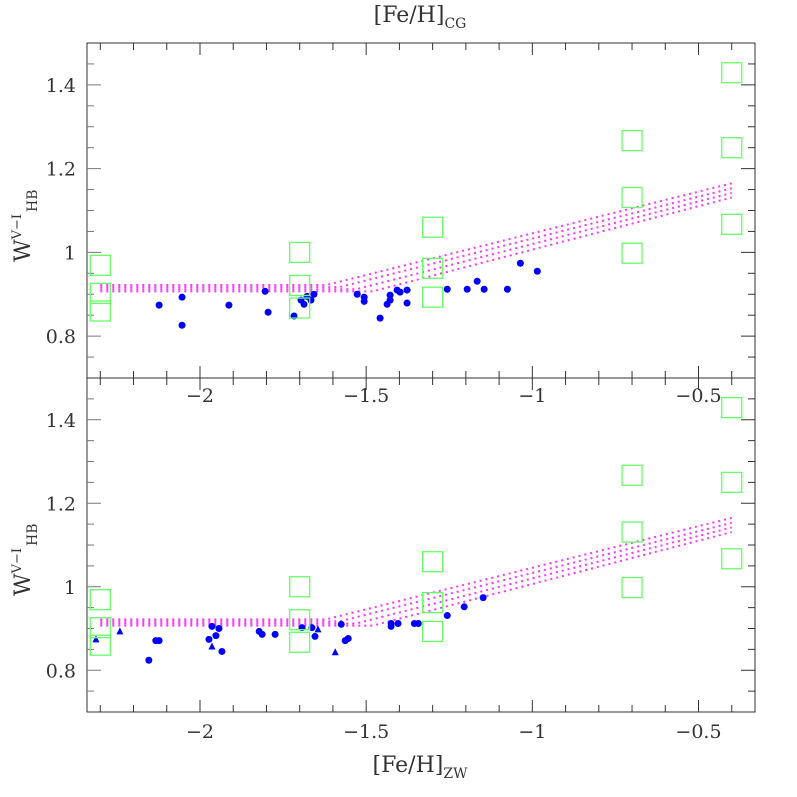  I want to click on top-y-axis-title: WV−IHB, so click(25, 225).